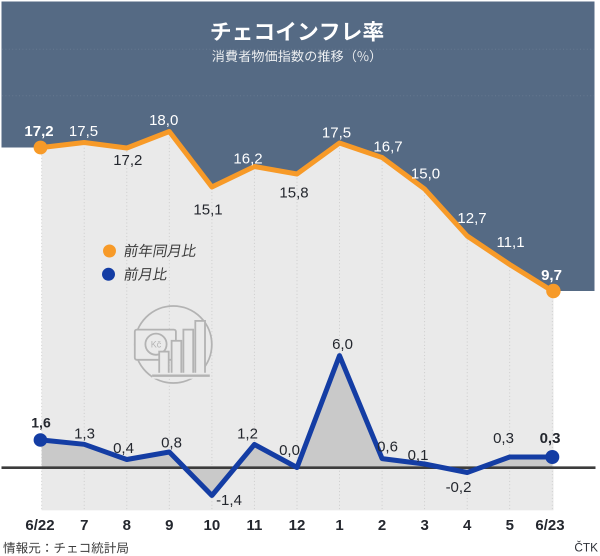 The width and height of the screenshot is (600, 556). What do you see at coordinates (510, 242) in the screenshot?
I see `svg-text: 11,1` at bounding box center [510, 242].